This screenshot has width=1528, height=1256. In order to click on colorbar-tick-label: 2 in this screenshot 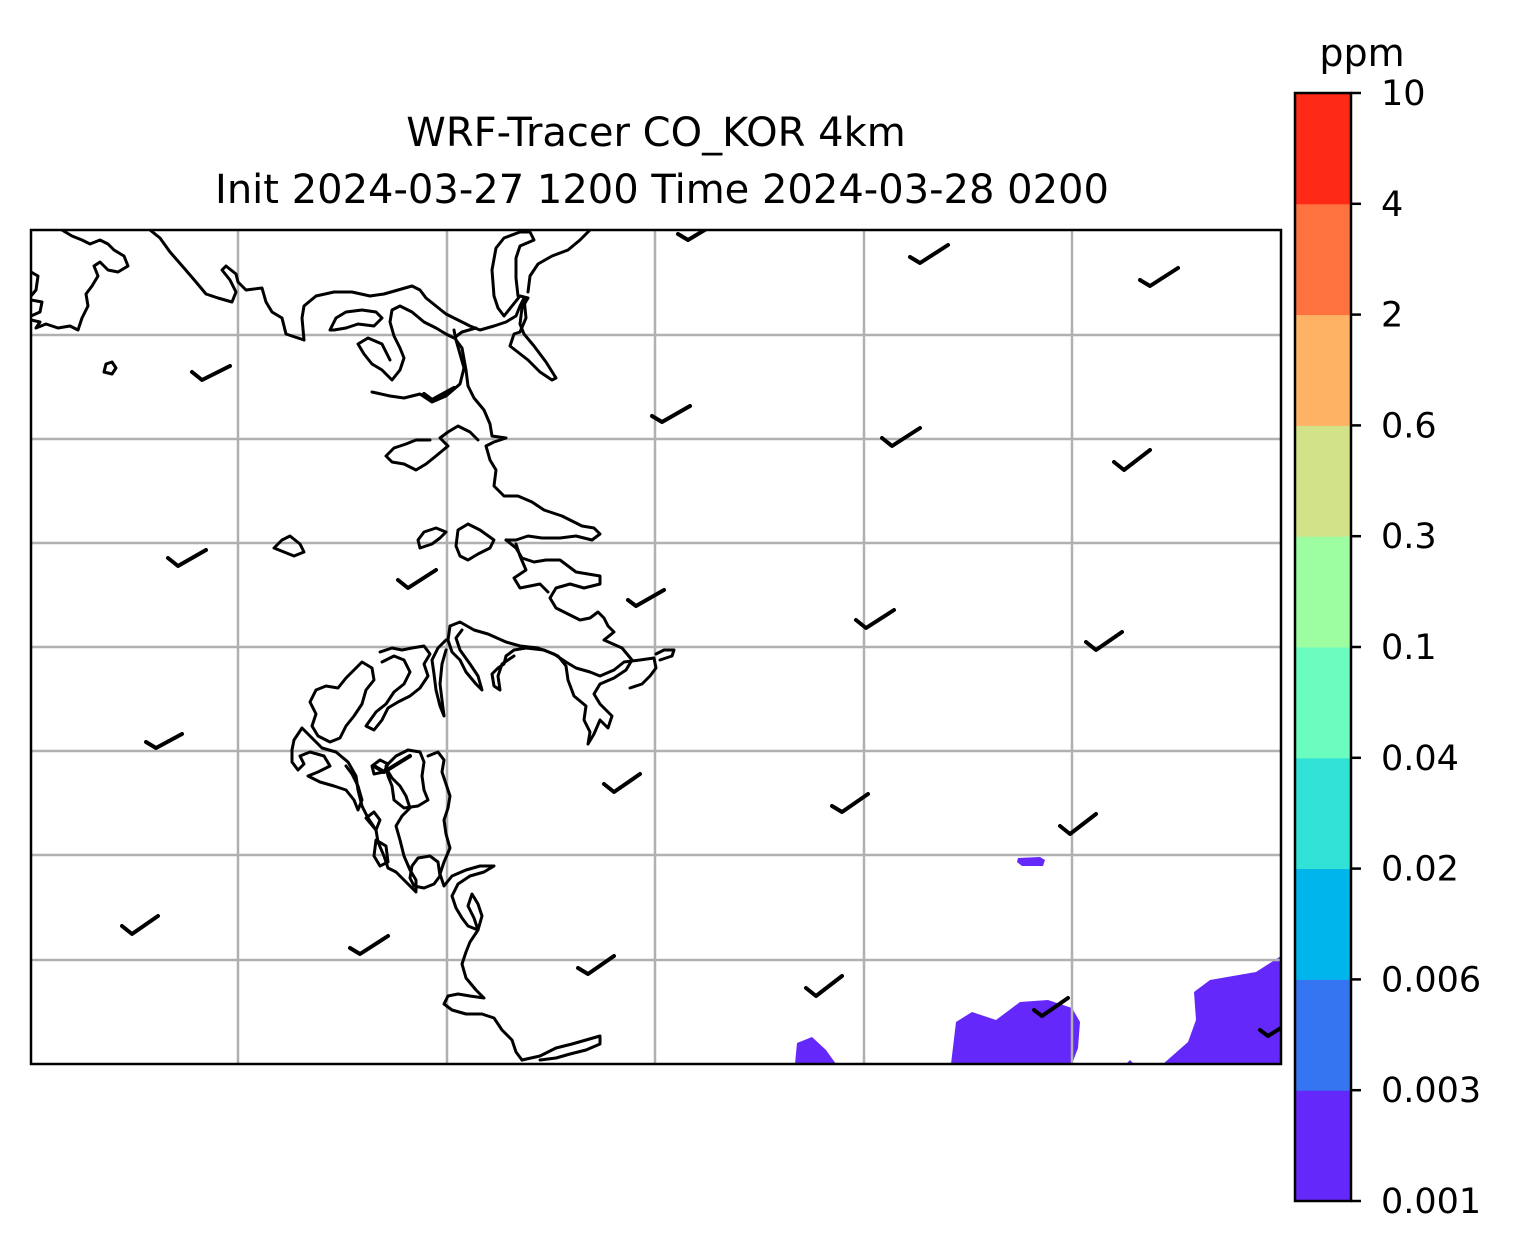, I will do `click(1392, 316)`.